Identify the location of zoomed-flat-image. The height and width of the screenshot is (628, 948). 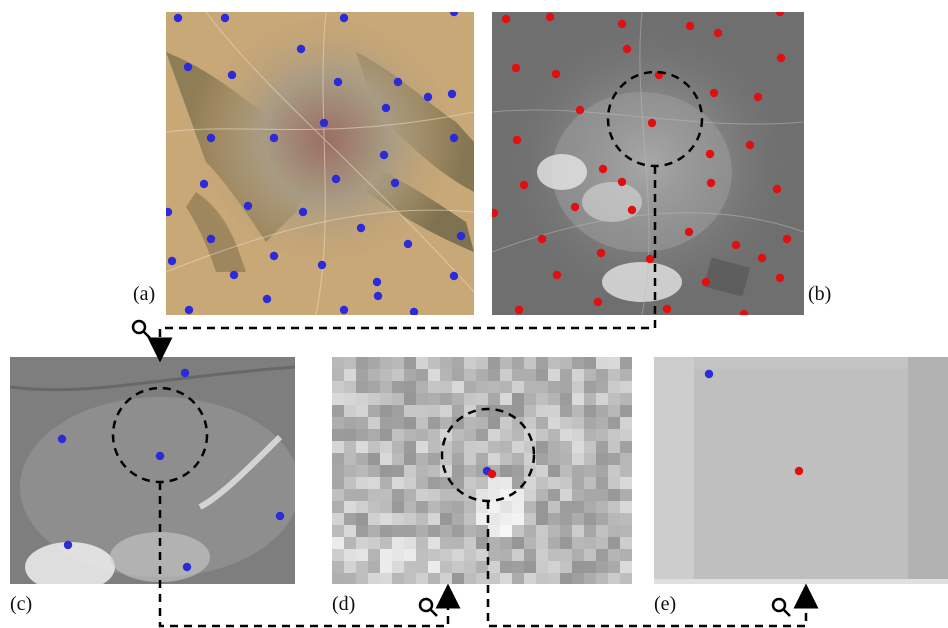
(801, 470).